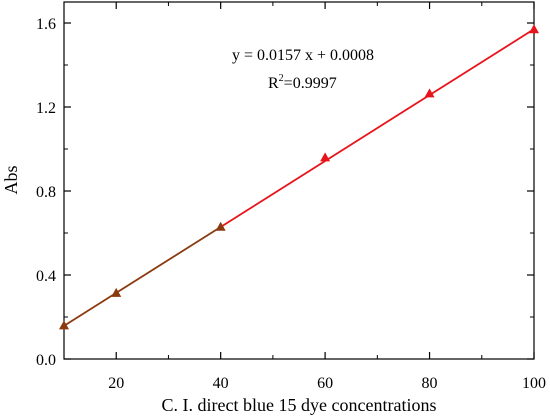  I want to click on y-tick-label: 1.6, so click(46, 24).